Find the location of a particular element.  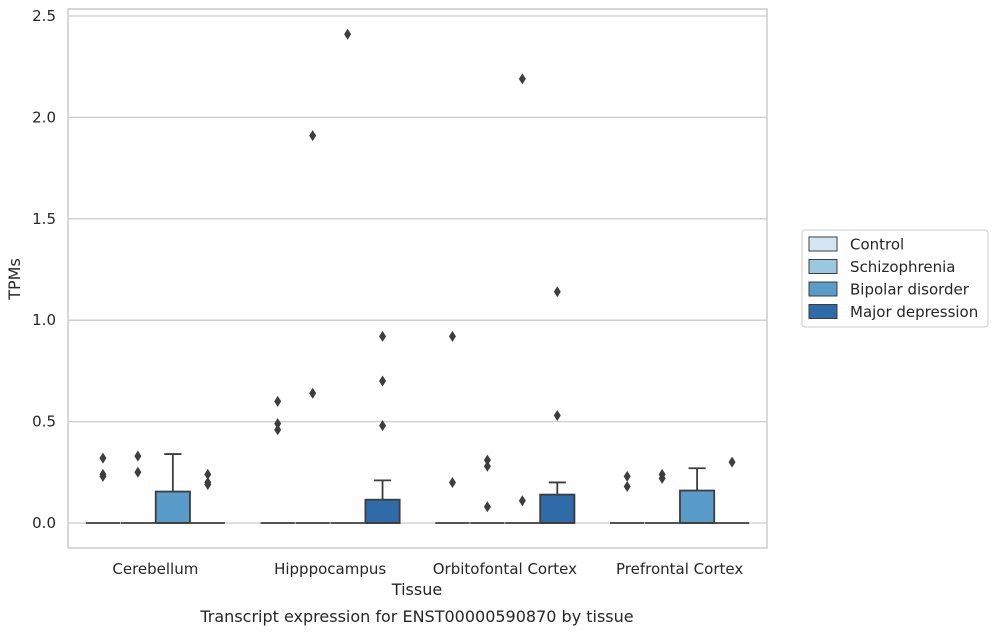

x-tick-label: Cerebellum is located at coordinates (155, 569).